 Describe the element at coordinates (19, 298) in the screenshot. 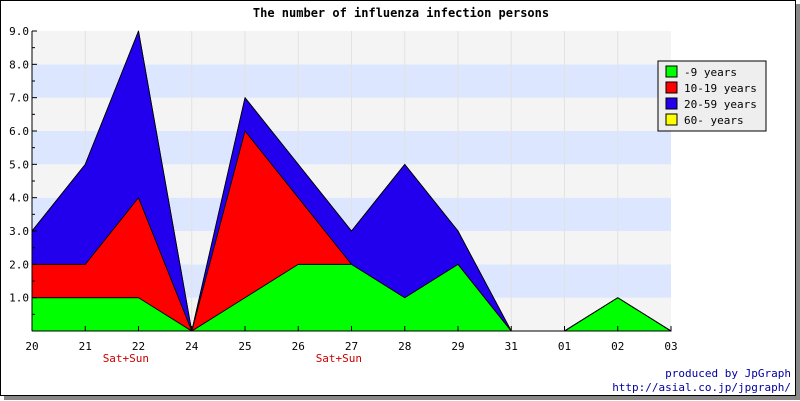

I see `y-tick-label: 1.0` at that location.